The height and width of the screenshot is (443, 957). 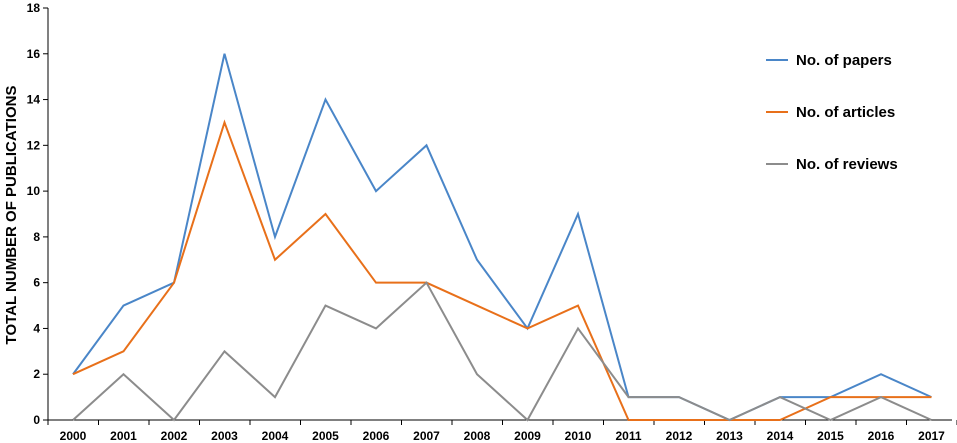 I want to click on y-tick-label: 18, so click(x=34, y=8).